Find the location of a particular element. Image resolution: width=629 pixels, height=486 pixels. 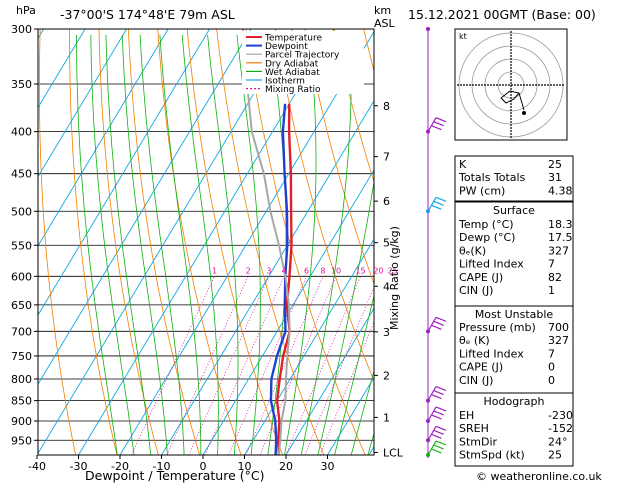

dewpoint-line is located at coordinates (279, 279).